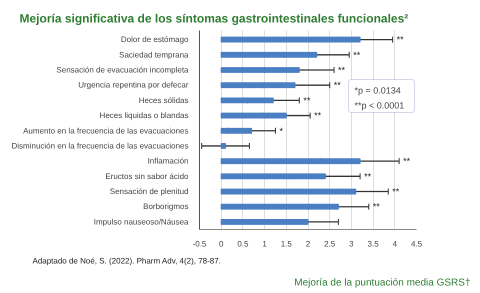 This screenshot has height=293, width=480. What do you see at coordinates (123, 69) in the screenshot?
I see `y-tick-label: Sensación de evacuación incompleta` at bounding box center [123, 69].